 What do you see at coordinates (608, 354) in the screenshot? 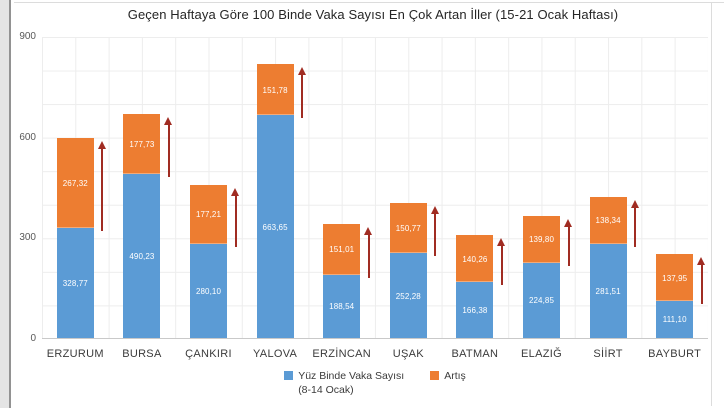
I see `category-label: SİİRT` at bounding box center [608, 354].